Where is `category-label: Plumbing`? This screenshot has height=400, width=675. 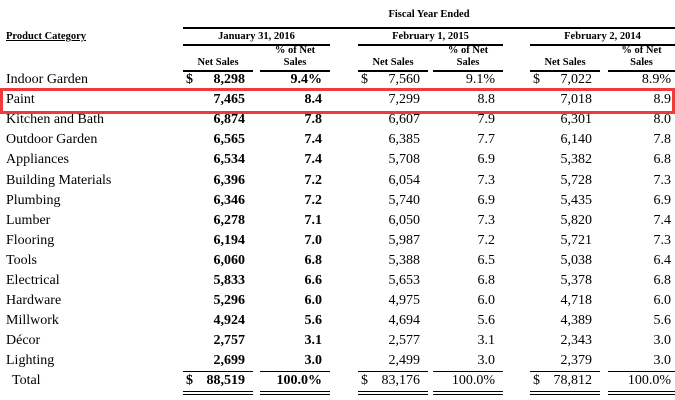
category-label: Plumbing is located at coordinates (33, 200).